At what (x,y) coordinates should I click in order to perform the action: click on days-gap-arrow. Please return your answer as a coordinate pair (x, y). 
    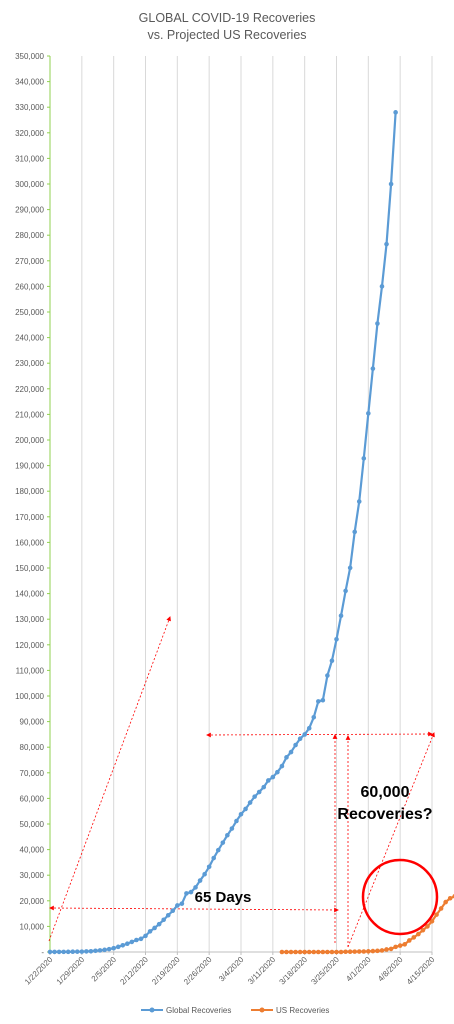
    Looking at the image, I should click on (194, 909).